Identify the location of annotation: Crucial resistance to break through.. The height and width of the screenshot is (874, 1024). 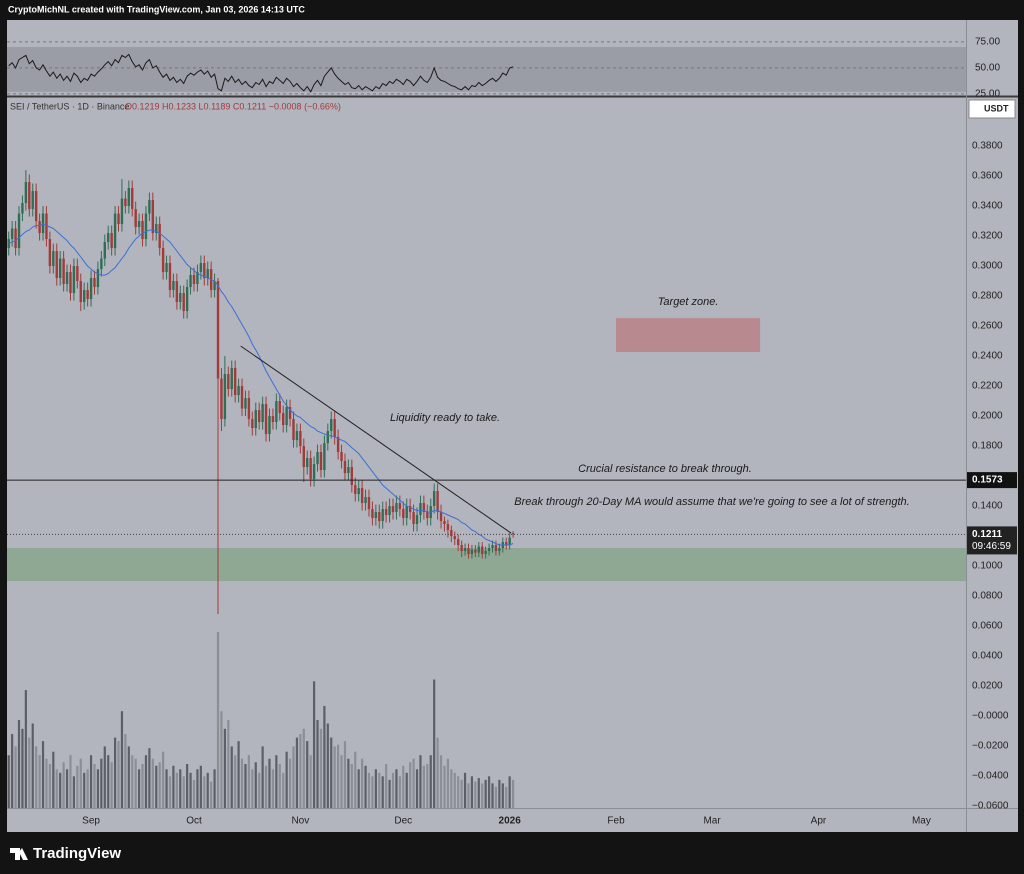
(665, 469).